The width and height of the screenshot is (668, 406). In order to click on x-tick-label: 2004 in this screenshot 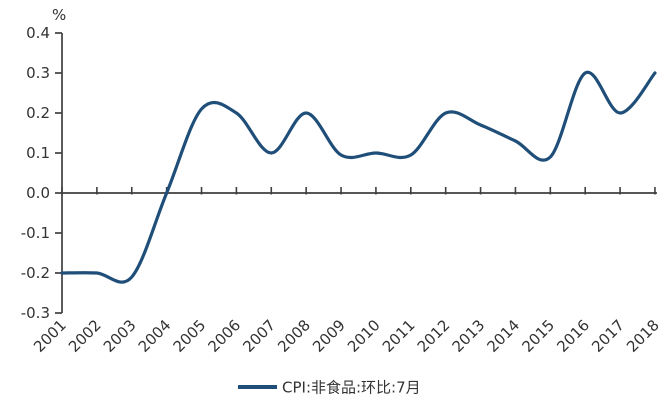, I will do `click(155, 336)`.